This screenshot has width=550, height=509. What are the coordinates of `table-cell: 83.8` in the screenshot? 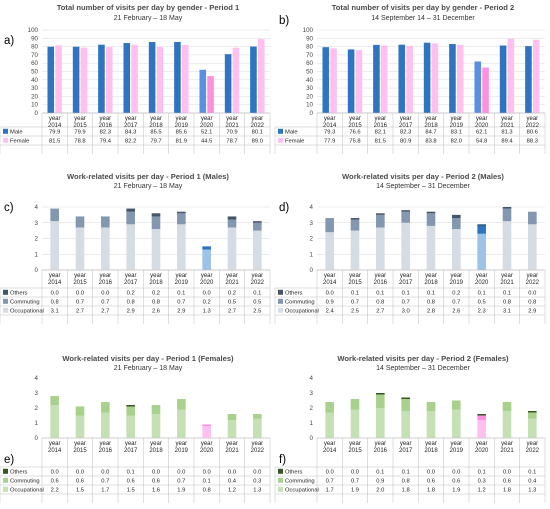 It's located at (430, 141).